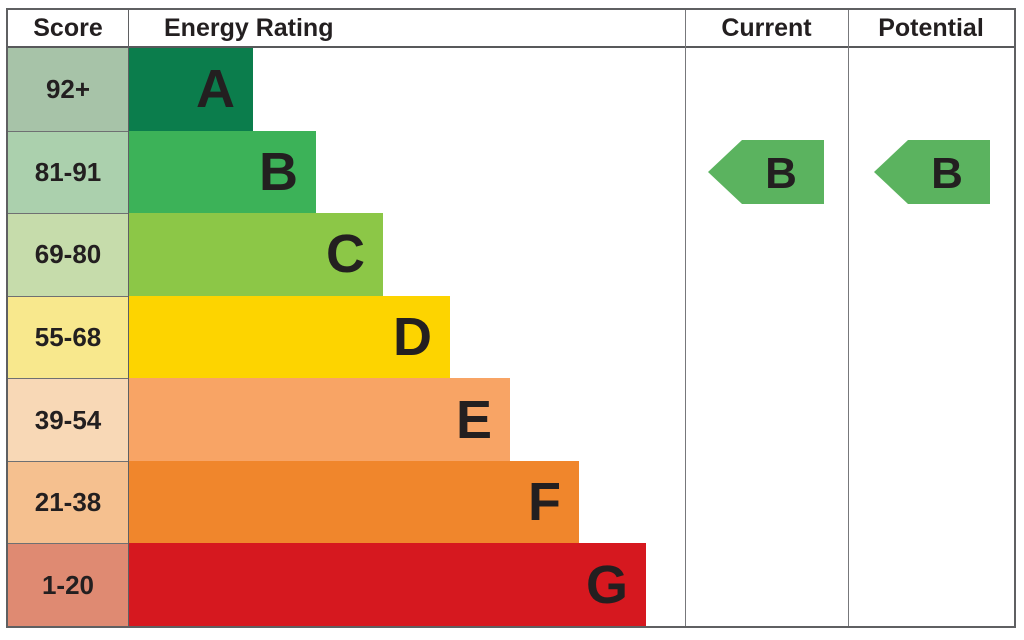 The width and height of the screenshot is (1024, 640). What do you see at coordinates (345, 254) in the screenshot?
I see `band-letter-c: C` at bounding box center [345, 254].